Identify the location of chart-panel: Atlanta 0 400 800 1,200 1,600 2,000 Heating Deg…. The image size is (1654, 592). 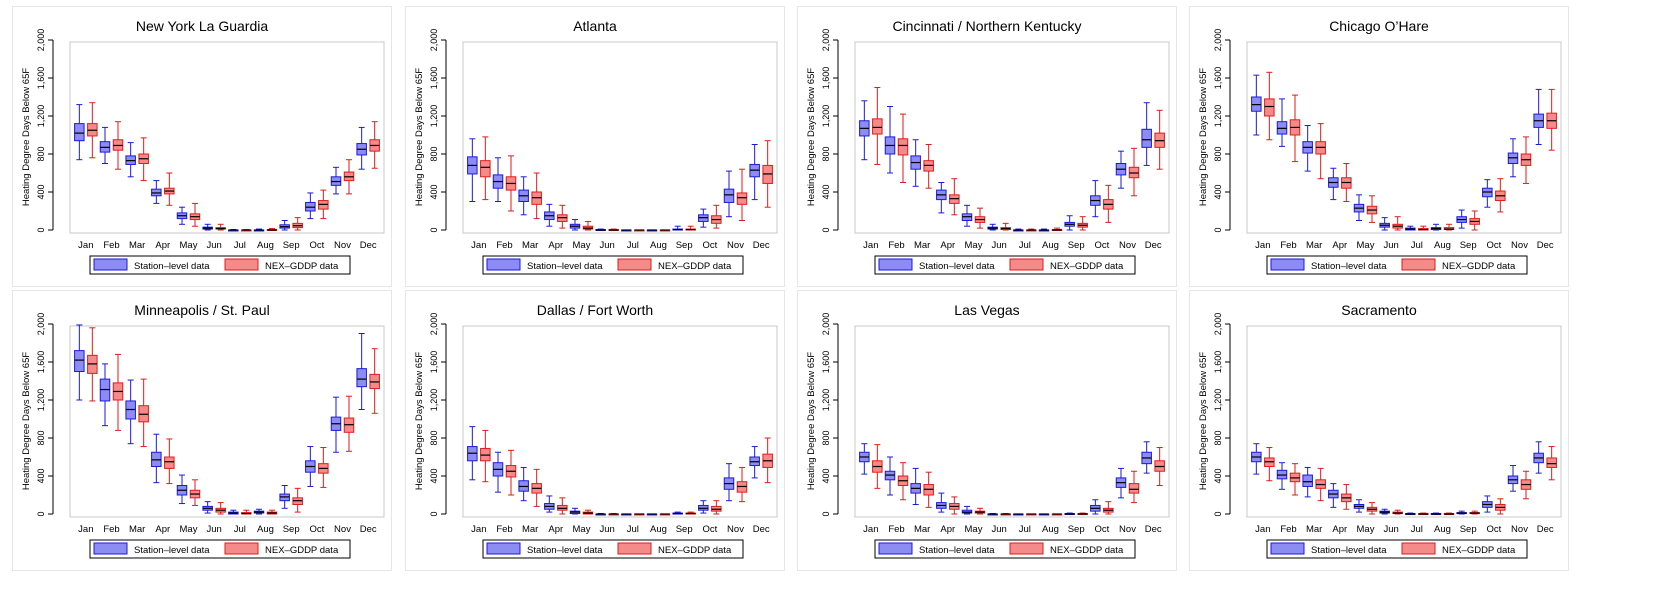
(595, 146).